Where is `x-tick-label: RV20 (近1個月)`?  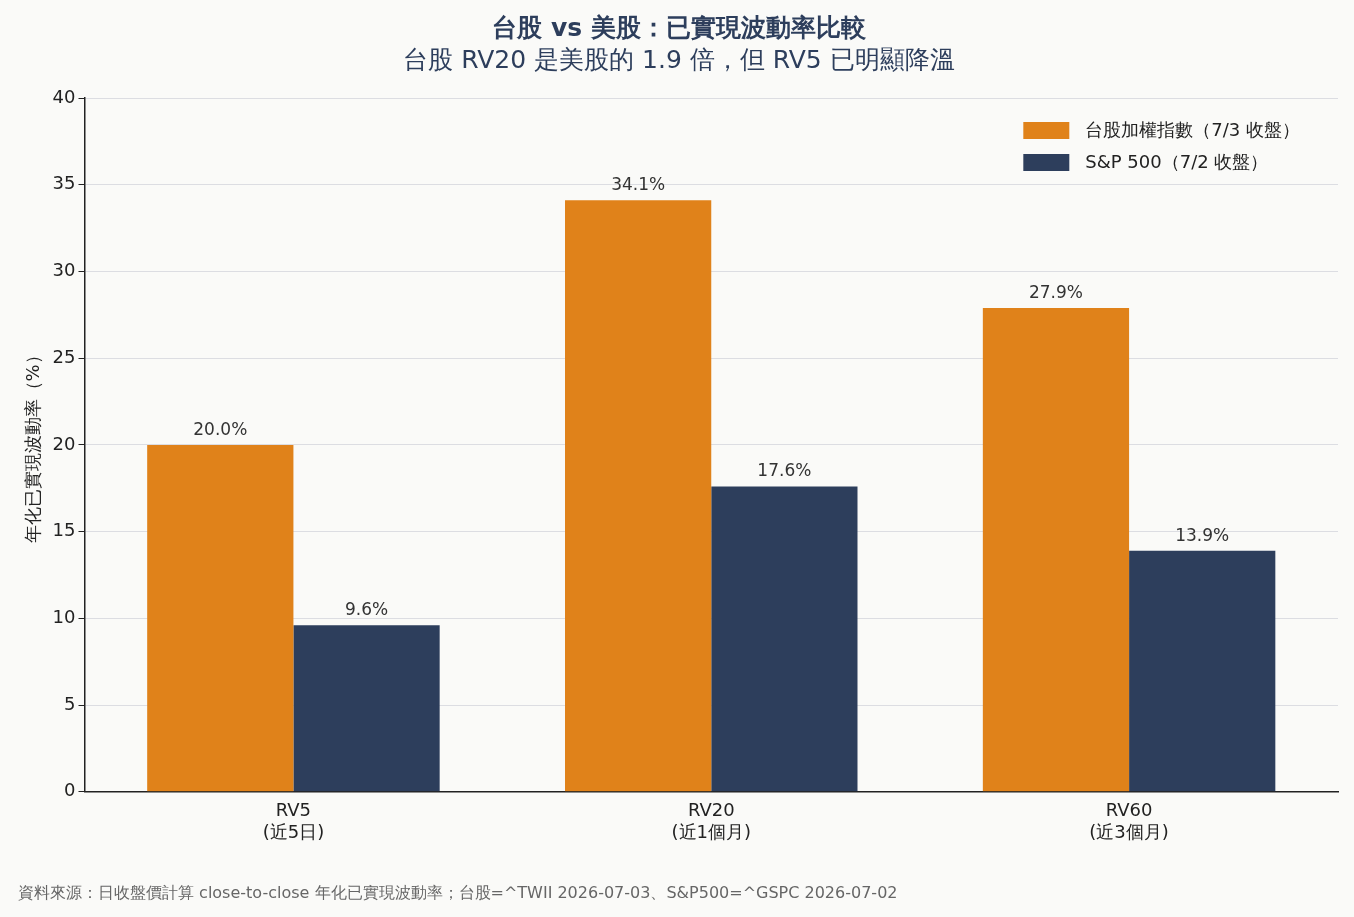
x-tick-label: RV20 (近1個月) is located at coordinates (711, 820).